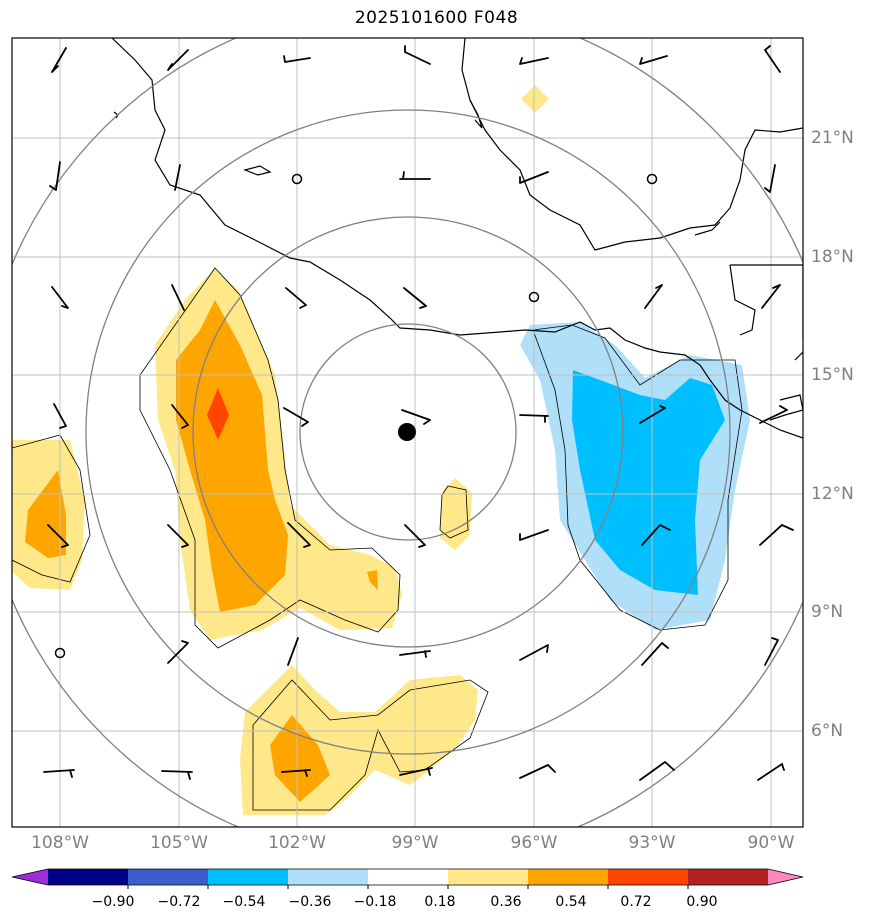  Describe the element at coordinates (60, 843) in the screenshot. I see `lon-label-108w: 108°W` at that location.